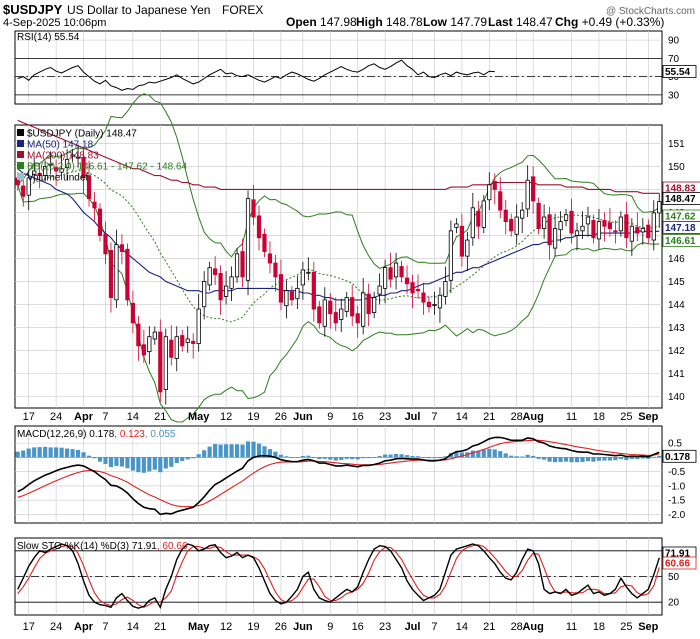 This screenshot has height=639, width=700. I want to click on legend-bb: BB(20,2.0) 146.61 - 147.62 - 148.64, so click(107, 167).